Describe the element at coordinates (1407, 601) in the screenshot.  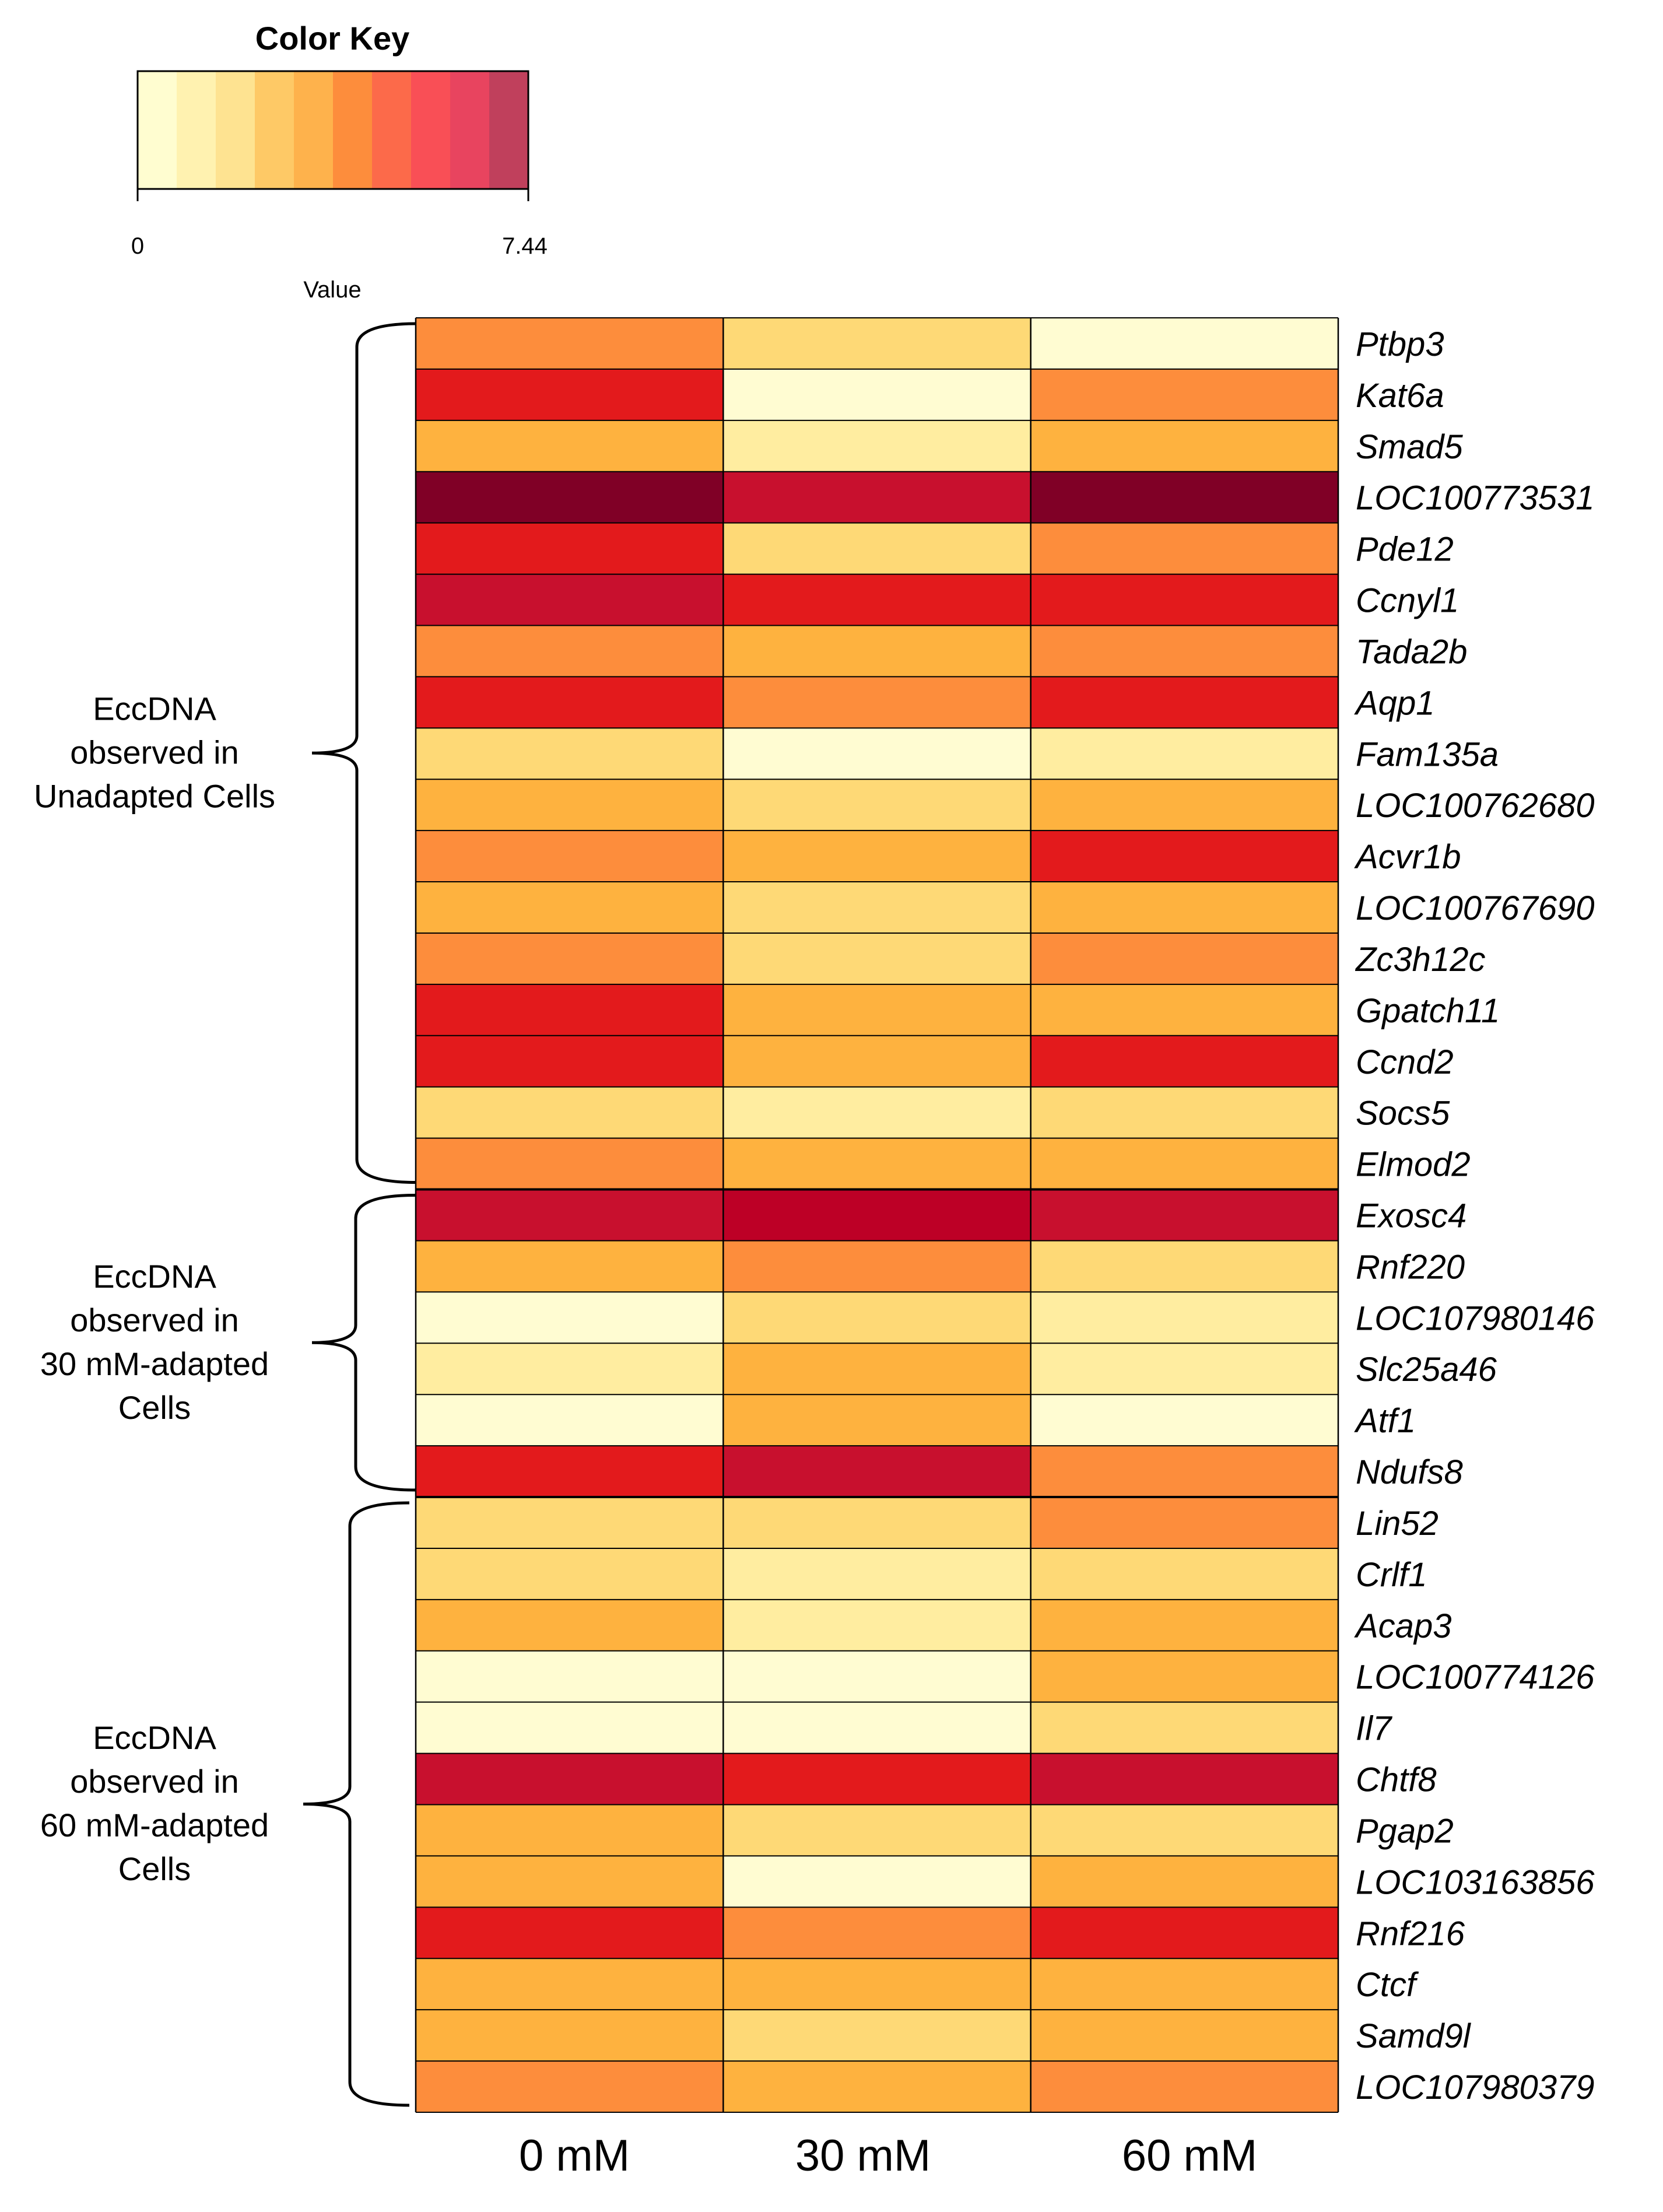
I see `row-label: Ccnyl1` at that location.